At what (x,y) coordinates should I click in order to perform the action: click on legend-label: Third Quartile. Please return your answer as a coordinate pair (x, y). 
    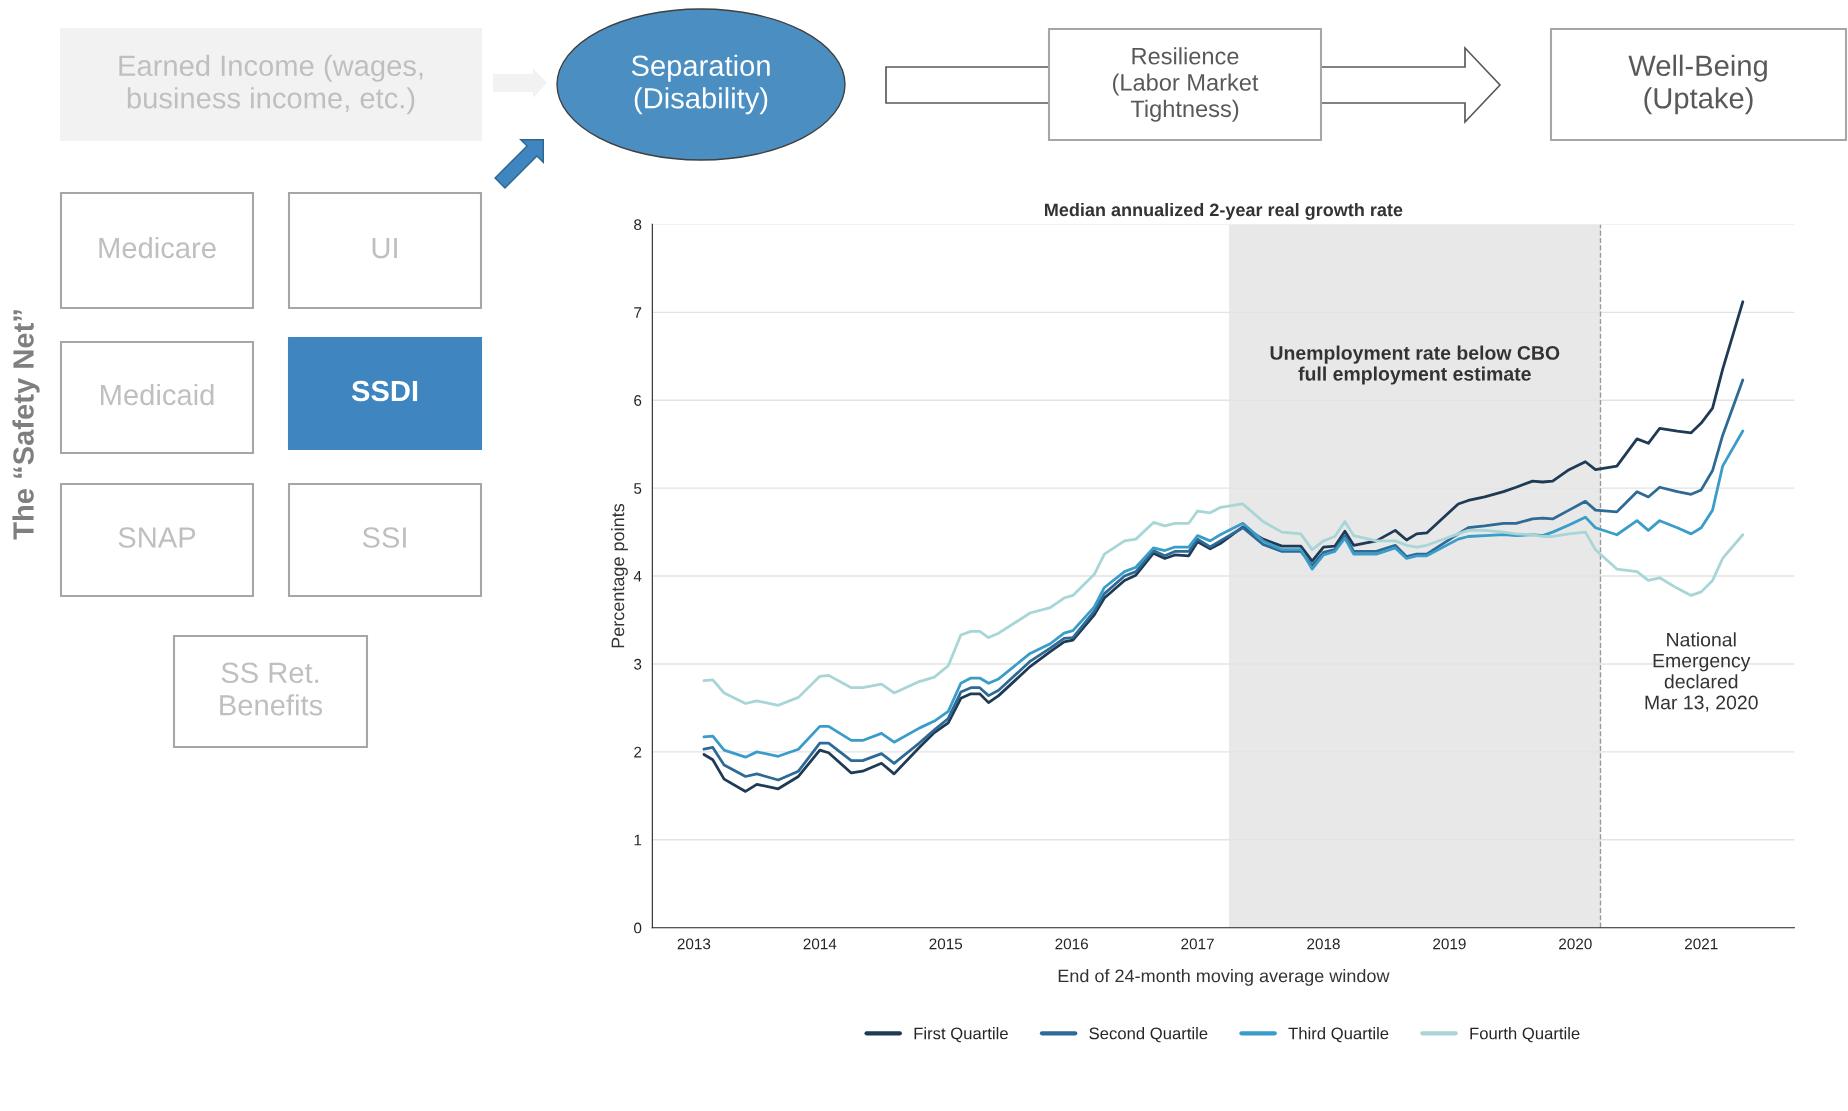
    Looking at the image, I should click on (1338, 1035).